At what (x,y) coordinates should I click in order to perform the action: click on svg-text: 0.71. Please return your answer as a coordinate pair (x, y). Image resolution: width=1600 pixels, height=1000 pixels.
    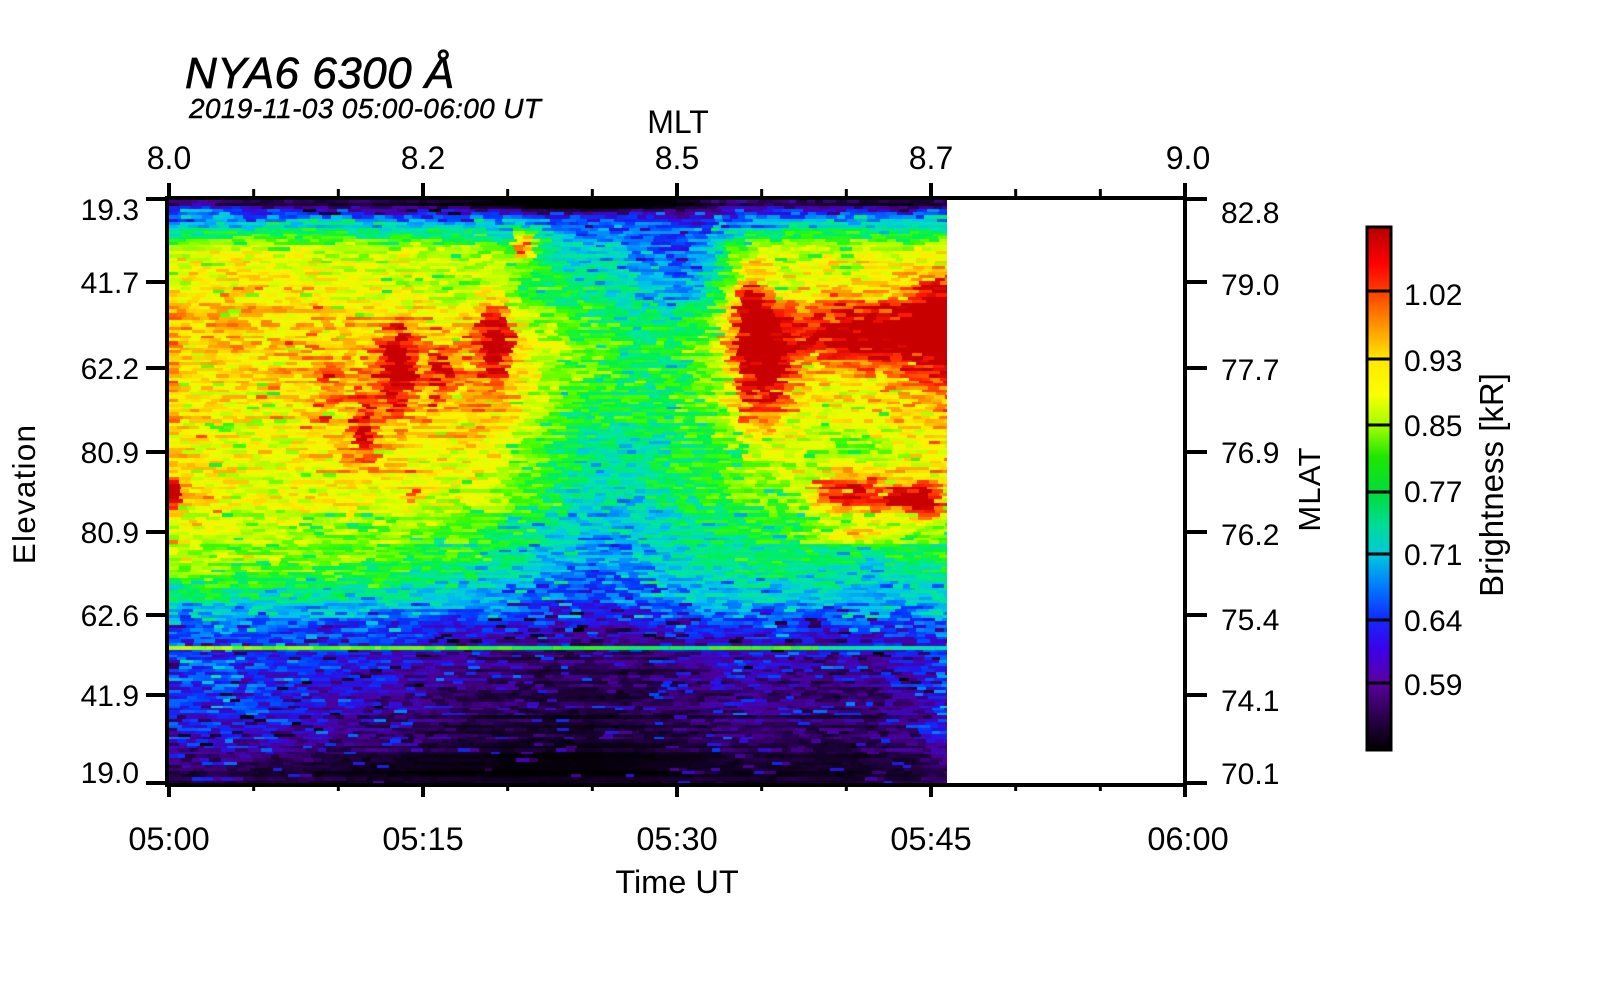
    Looking at the image, I should click on (1433, 555).